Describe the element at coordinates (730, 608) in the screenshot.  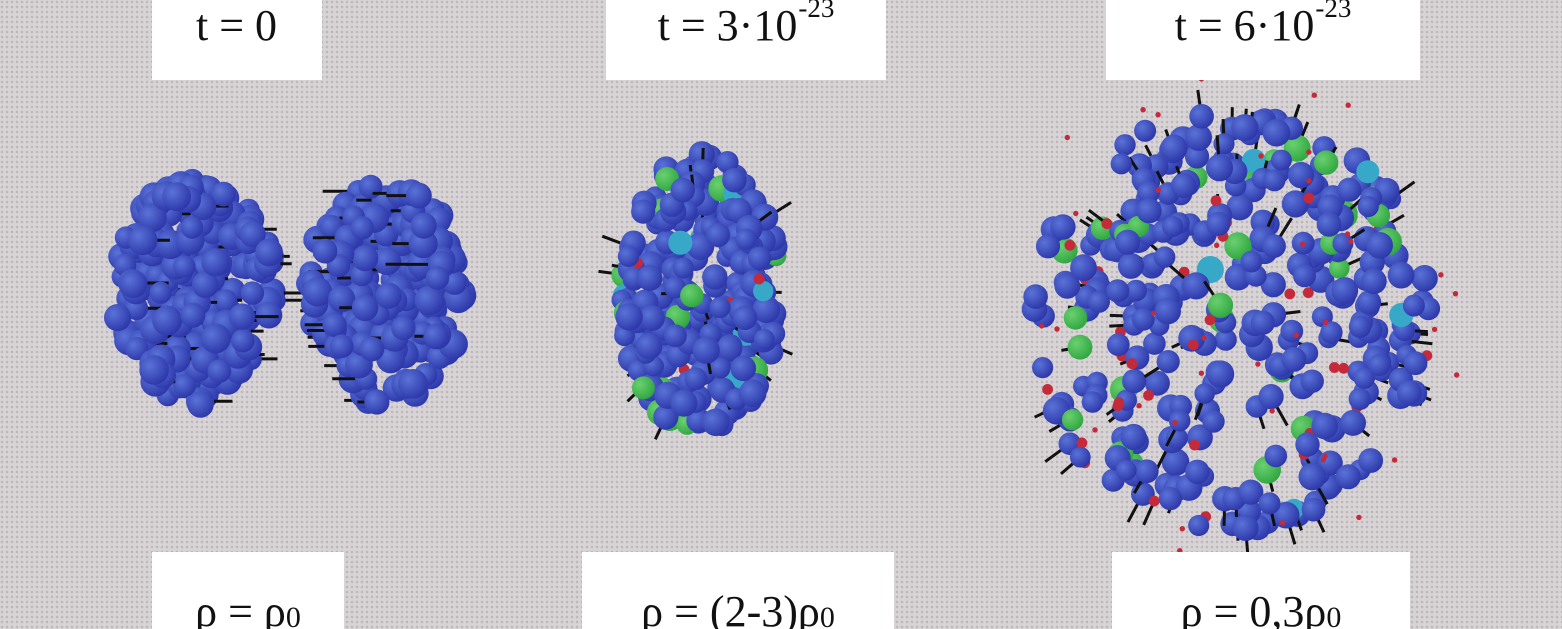
I see `density-text: ρ = (2-3)ρ` at that location.